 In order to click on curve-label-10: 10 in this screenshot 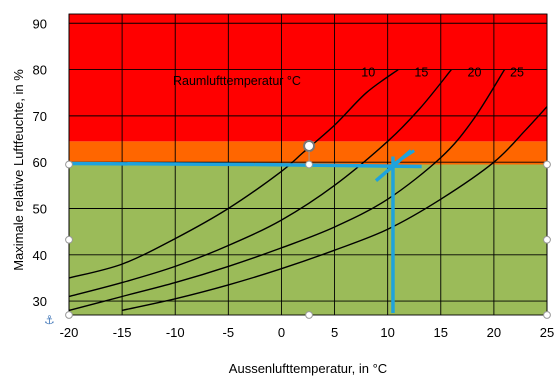, I will do `click(368, 73)`.